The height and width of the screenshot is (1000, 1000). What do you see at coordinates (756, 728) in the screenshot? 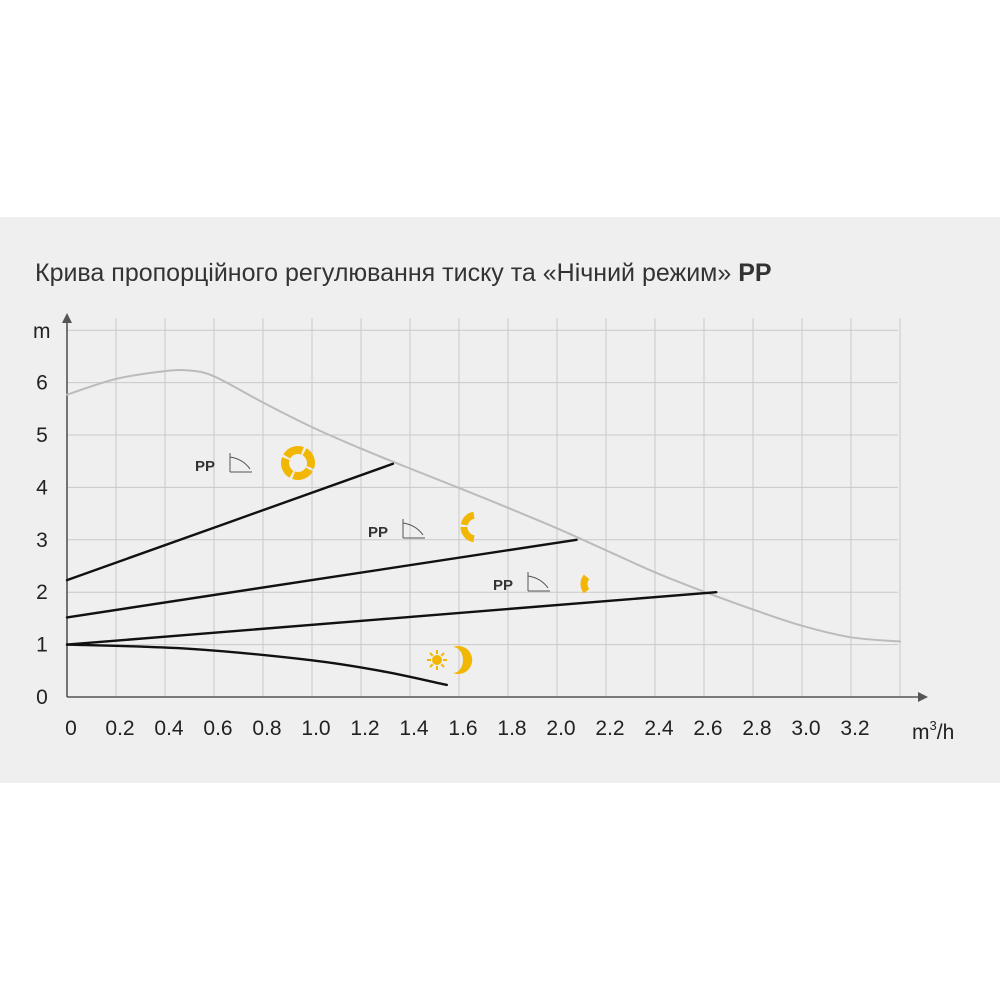
I see `x-tick-label: 2.8` at bounding box center [756, 728].